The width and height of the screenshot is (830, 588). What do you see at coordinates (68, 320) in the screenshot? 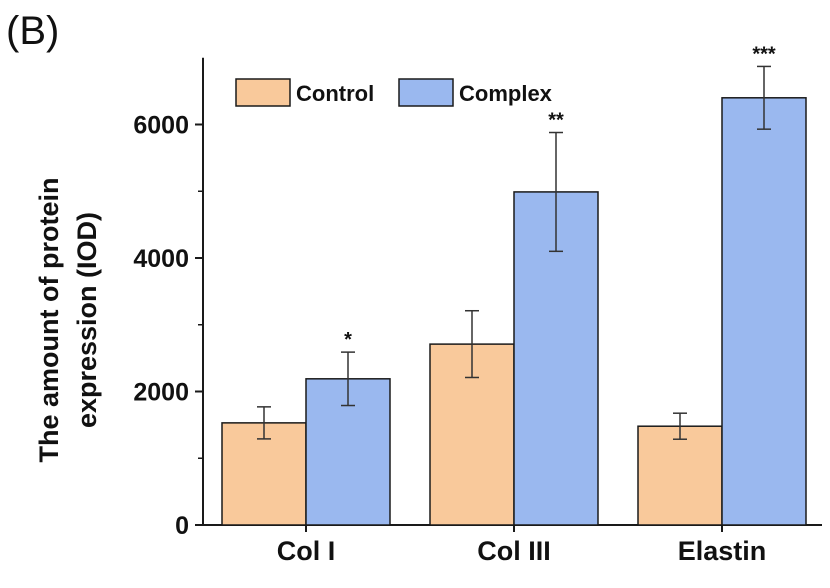
I see `y-axis-label: The amount of protein expression (IOD)` at bounding box center [68, 320].